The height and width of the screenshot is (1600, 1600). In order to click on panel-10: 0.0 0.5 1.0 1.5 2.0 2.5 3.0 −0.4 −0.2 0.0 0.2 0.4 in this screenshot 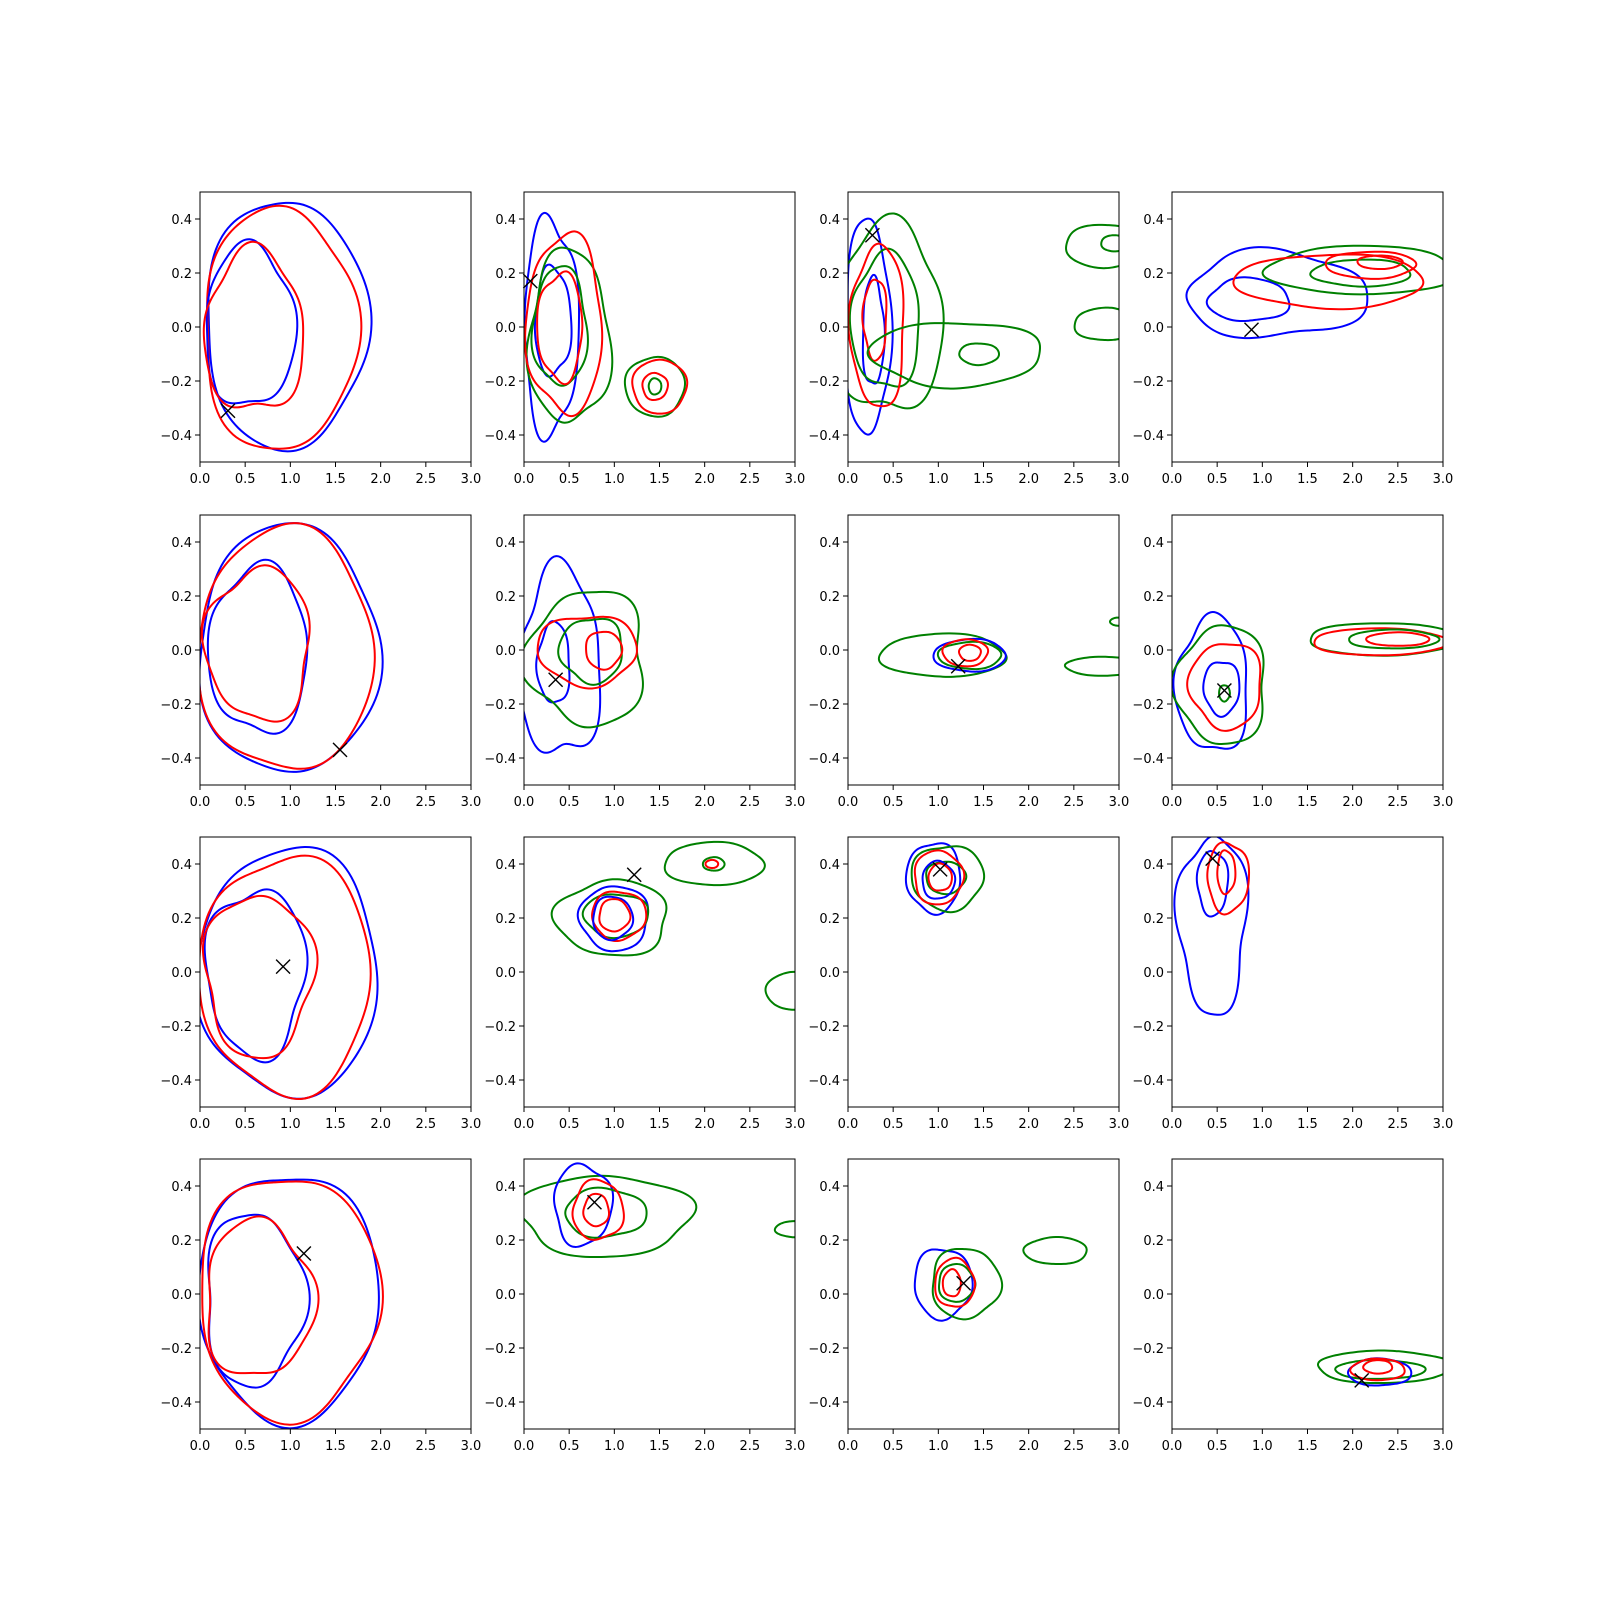, I will do `click(644, 984)`.